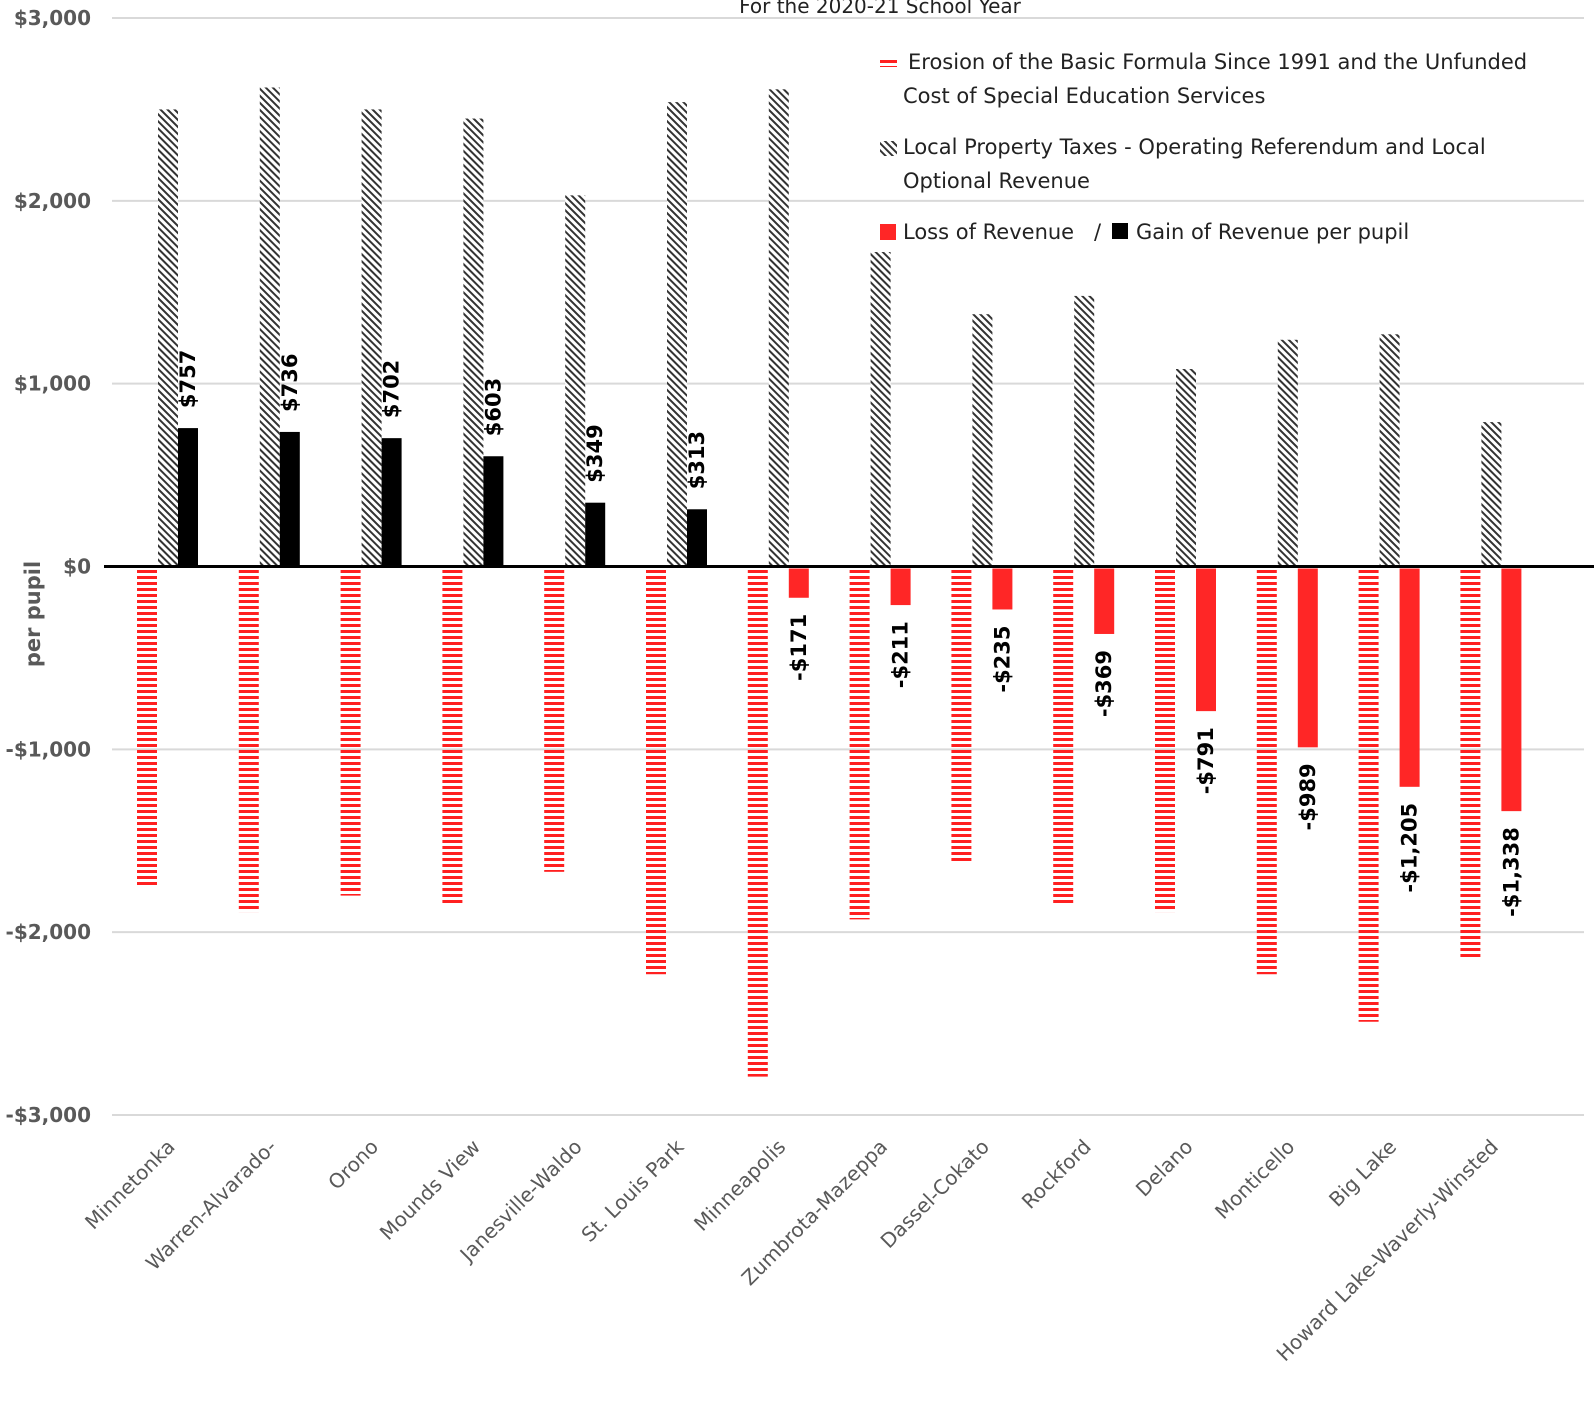  I want to click on y-tick-label: -$1,000, so click(48, 749).